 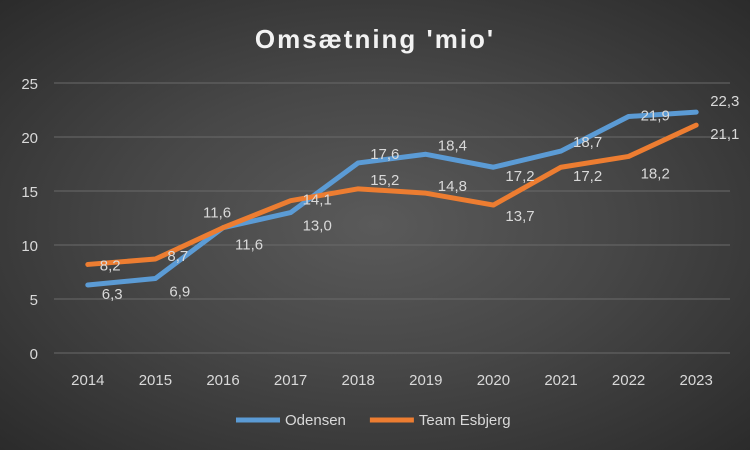 I want to click on data-label: 15,2, so click(x=384, y=180).